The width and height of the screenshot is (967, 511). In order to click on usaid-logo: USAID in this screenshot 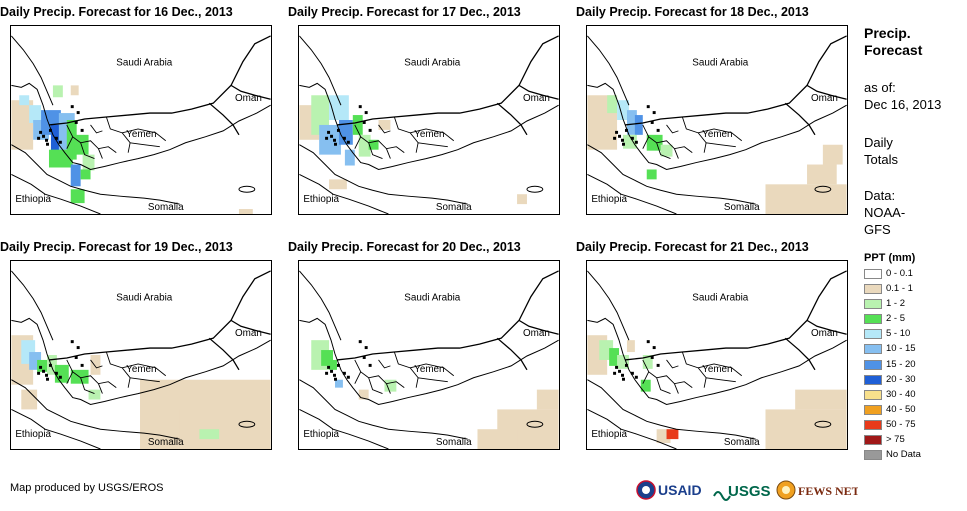, I will do `click(680, 490)`.